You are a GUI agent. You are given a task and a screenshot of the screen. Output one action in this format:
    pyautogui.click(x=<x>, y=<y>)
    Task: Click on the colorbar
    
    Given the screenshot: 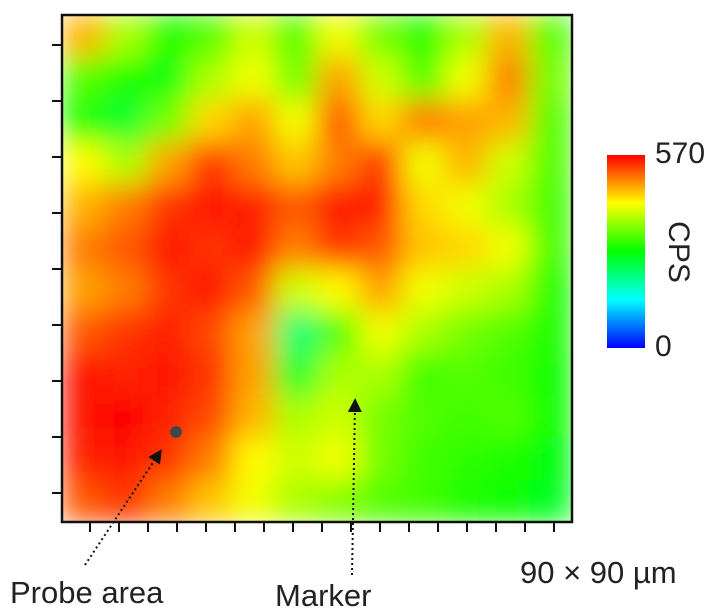 What is the action you would take?
    pyautogui.click(x=626, y=251)
    